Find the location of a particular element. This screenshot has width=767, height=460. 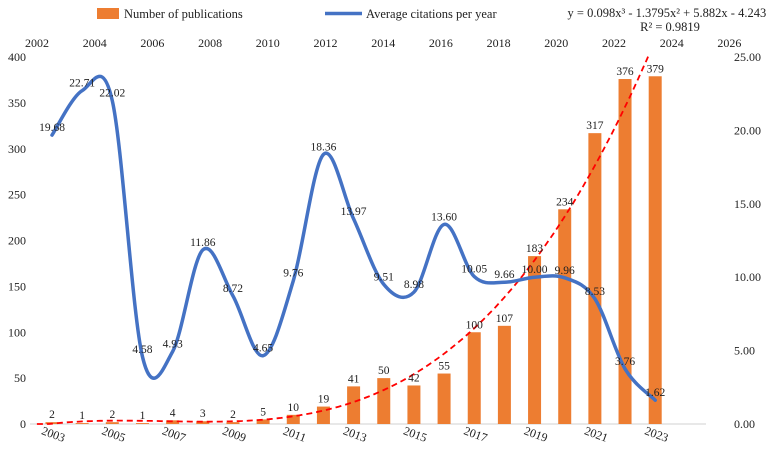

citation-value-label: 8.53 is located at coordinates (595, 292).